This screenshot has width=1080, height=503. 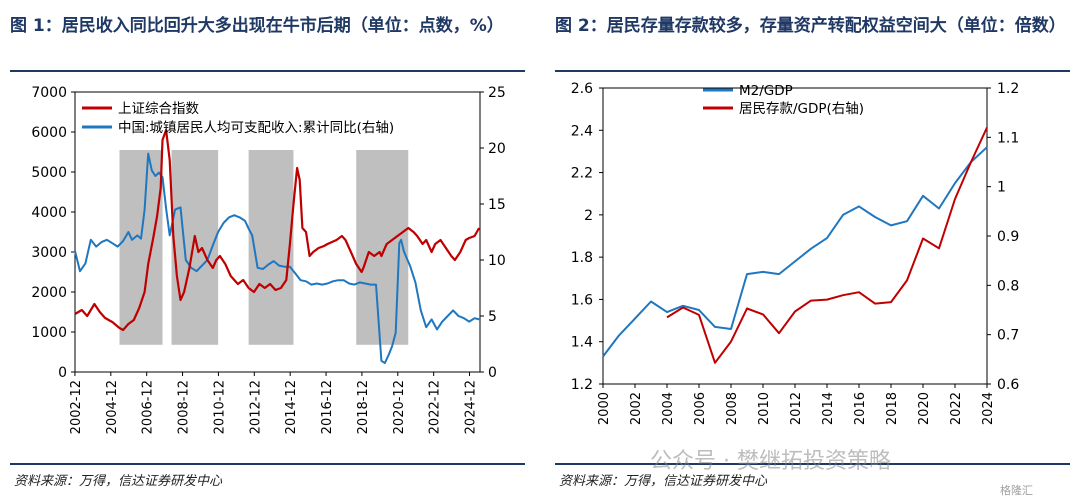 What do you see at coordinates (810, 26) in the screenshot?
I see `chart-2-title: 图 2：居民存量存款较多，存量资产转配权益空间大（单位：倍数）` at bounding box center [810, 26].